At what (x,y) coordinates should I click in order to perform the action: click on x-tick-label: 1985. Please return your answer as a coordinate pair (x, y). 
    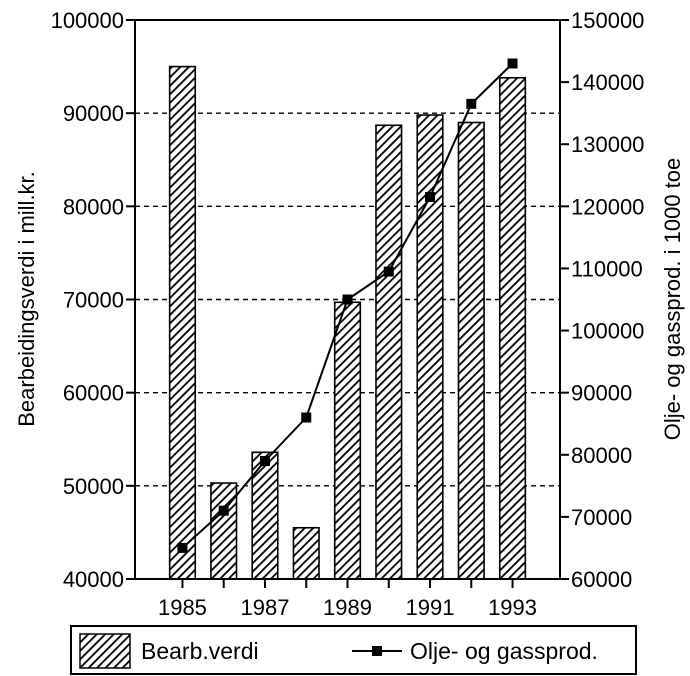
    Looking at the image, I should click on (182, 607).